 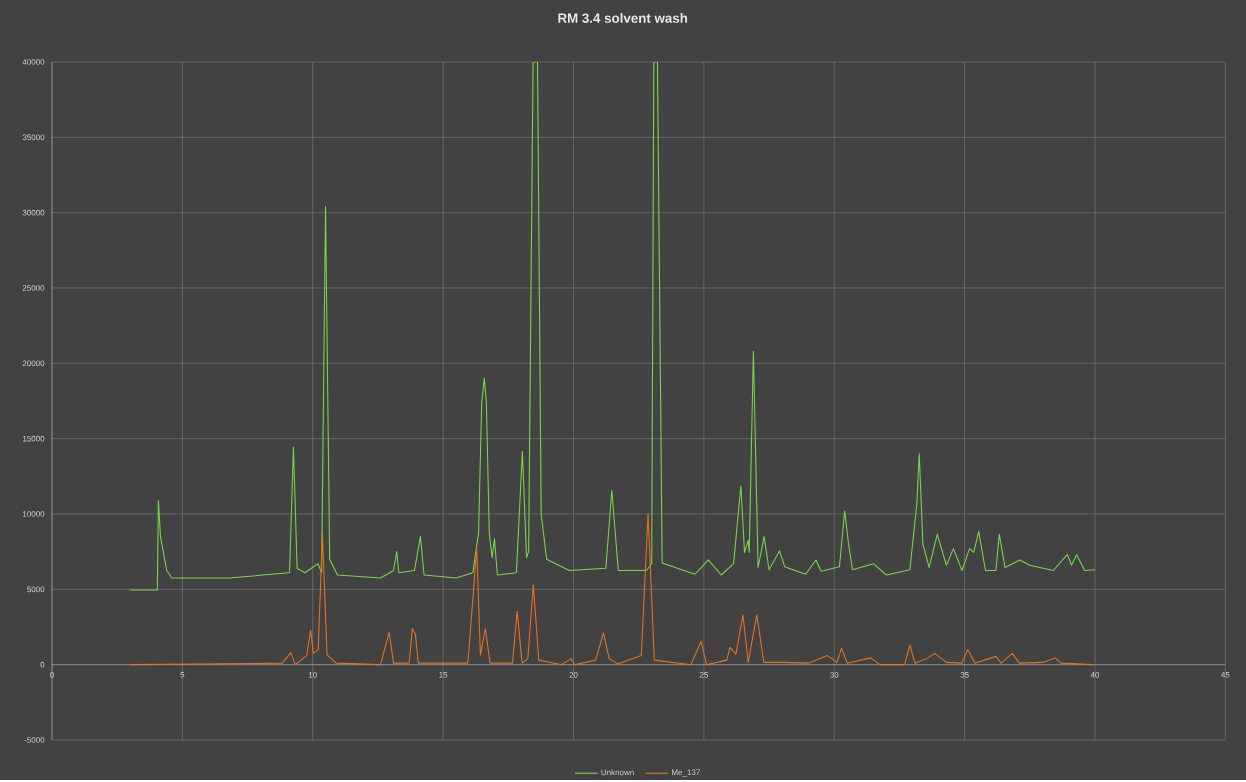 I want to click on chart-title: RM 3.4 solvent wash, so click(x=623, y=17).